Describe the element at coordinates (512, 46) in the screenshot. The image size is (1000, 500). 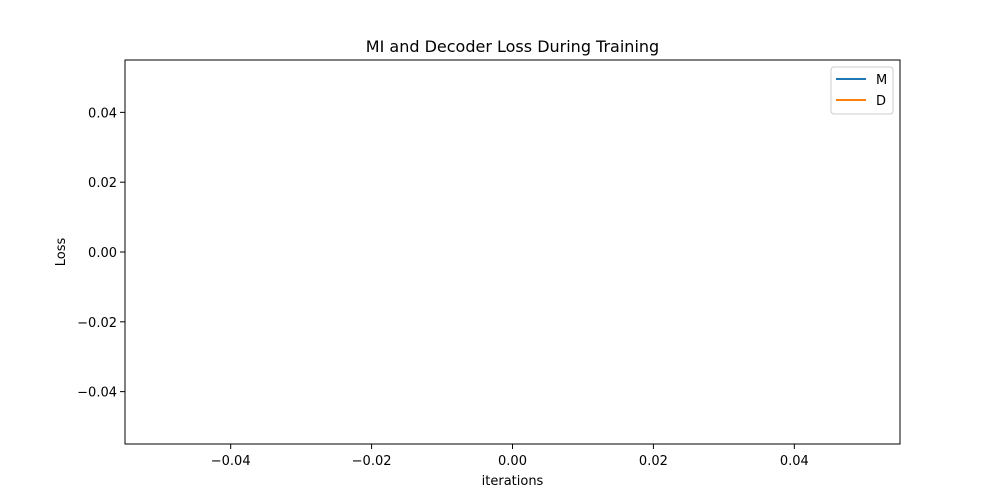
I see `chart-title: MI and Decoder Loss During Training` at that location.